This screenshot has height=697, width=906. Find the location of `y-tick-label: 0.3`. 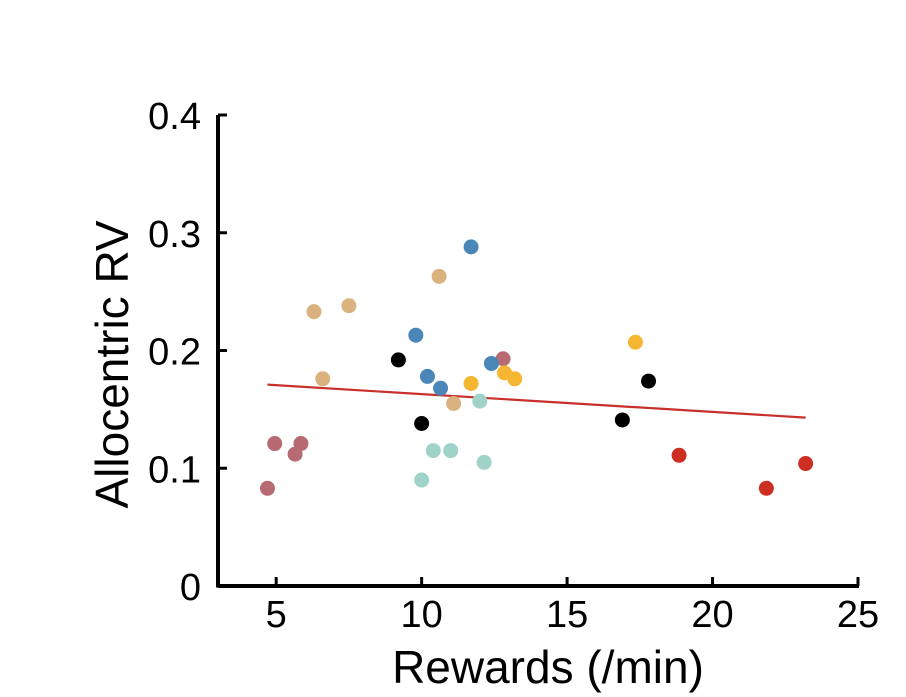

y-tick-label: 0.3 is located at coordinates (174, 235).